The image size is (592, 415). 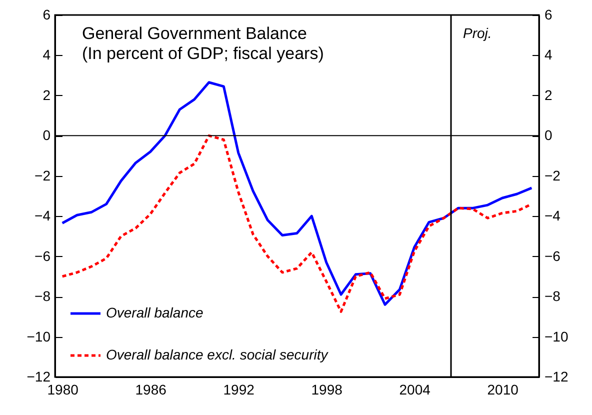 What do you see at coordinates (46, 54) in the screenshot?
I see `y-tick-label: 4` at bounding box center [46, 54].